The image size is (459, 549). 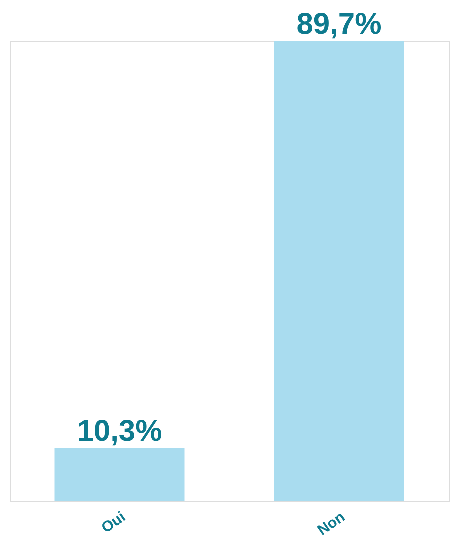 What do you see at coordinates (339, 24) in the screenshot?
I see `data-label: 89,7%` at bounding box center [339, 24].